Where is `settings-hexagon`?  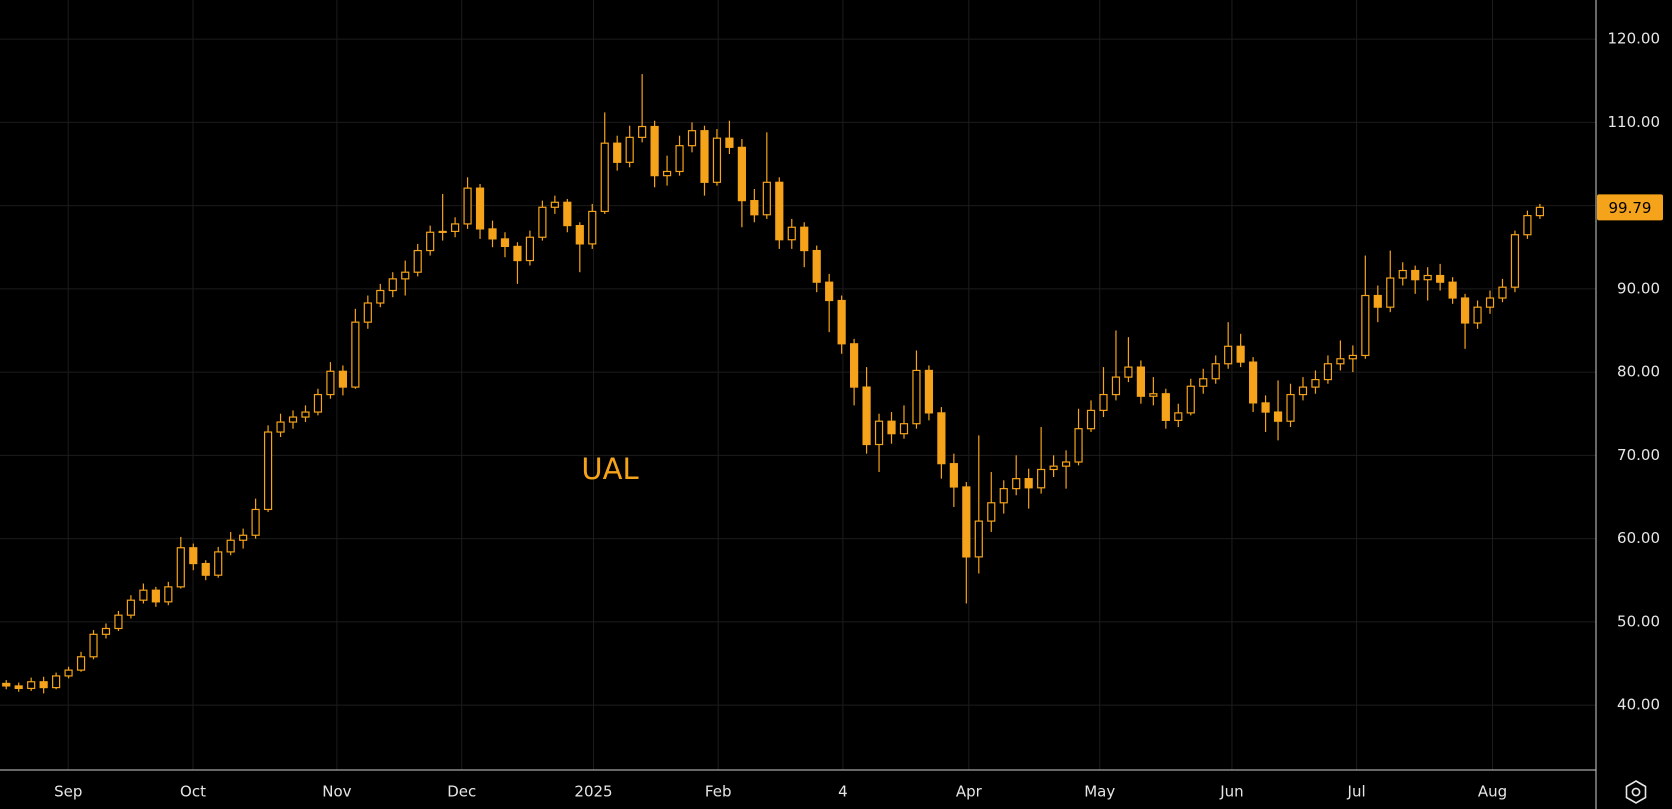
settings-hexagon is located at coordinates (1636, 792).